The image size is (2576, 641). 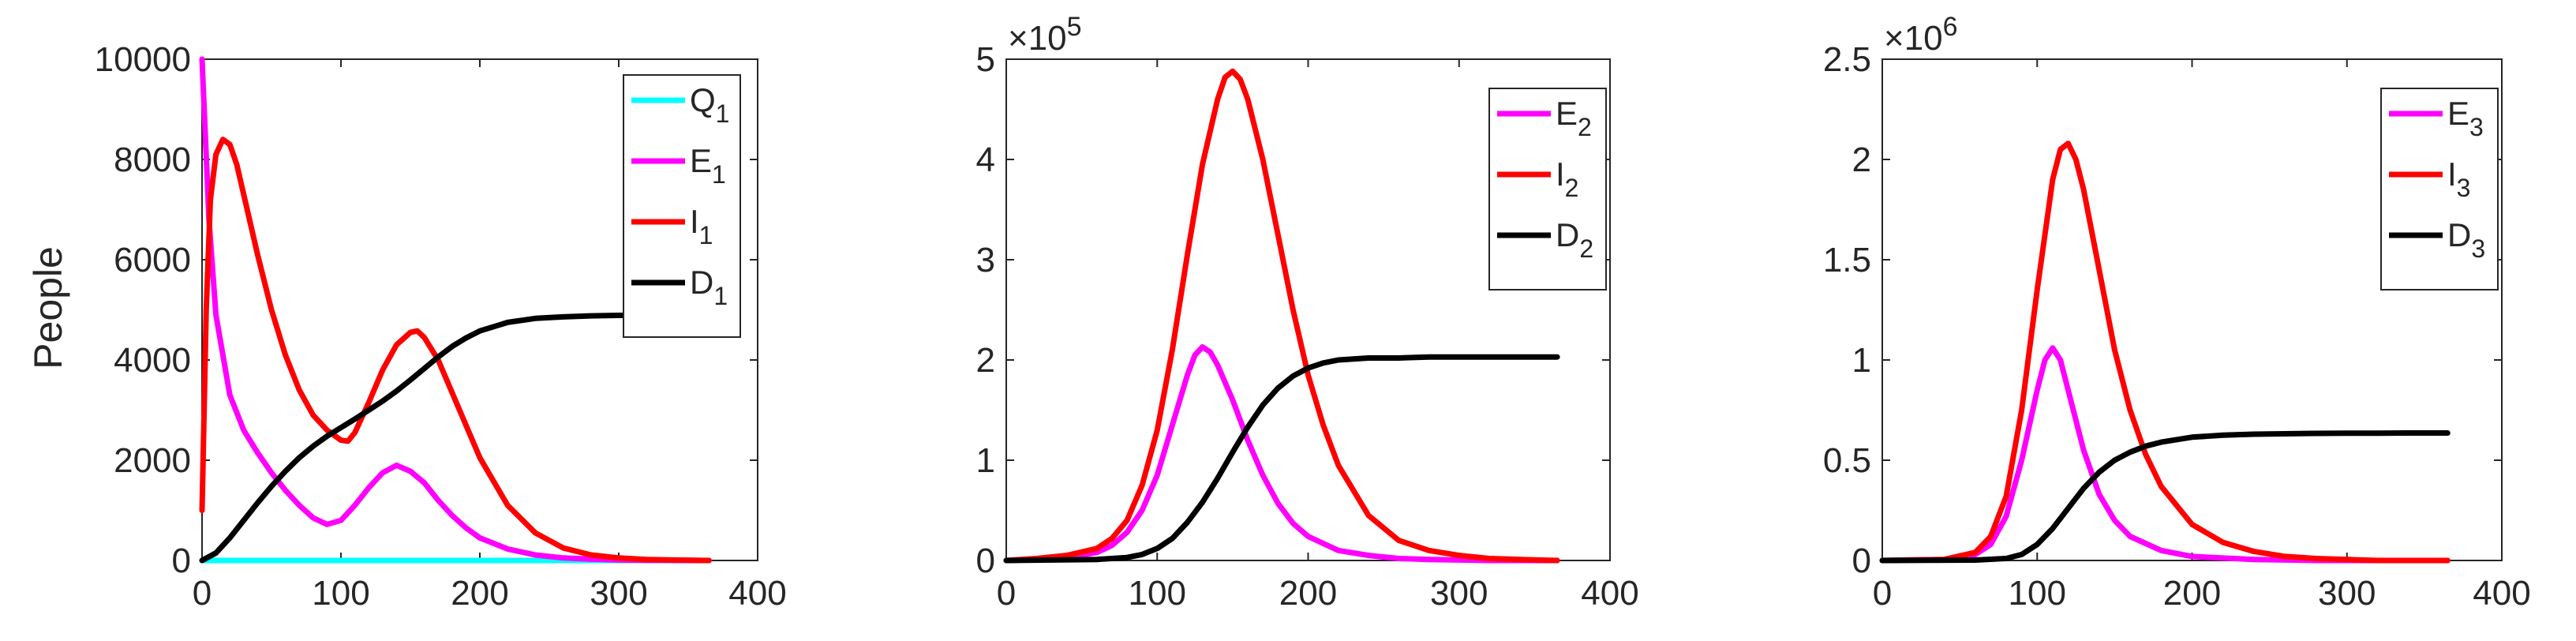 I want to click on legend-label: I1, so click(x=701, y=226).